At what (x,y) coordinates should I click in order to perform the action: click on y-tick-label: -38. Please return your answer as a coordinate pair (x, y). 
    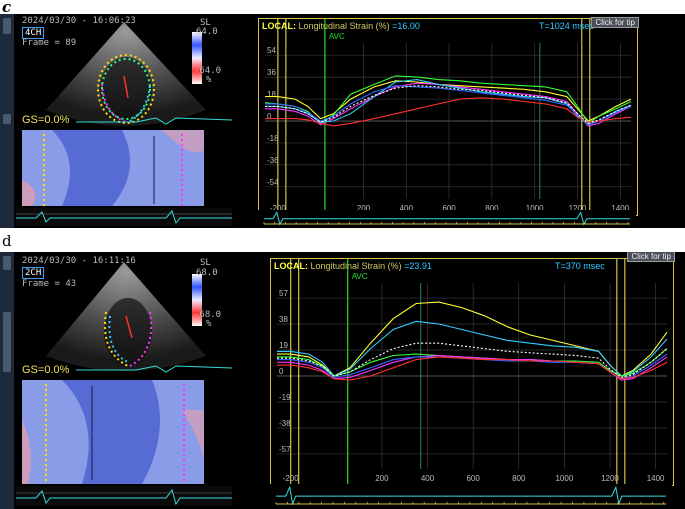
    Looking at the image, I should click on (285, 423).